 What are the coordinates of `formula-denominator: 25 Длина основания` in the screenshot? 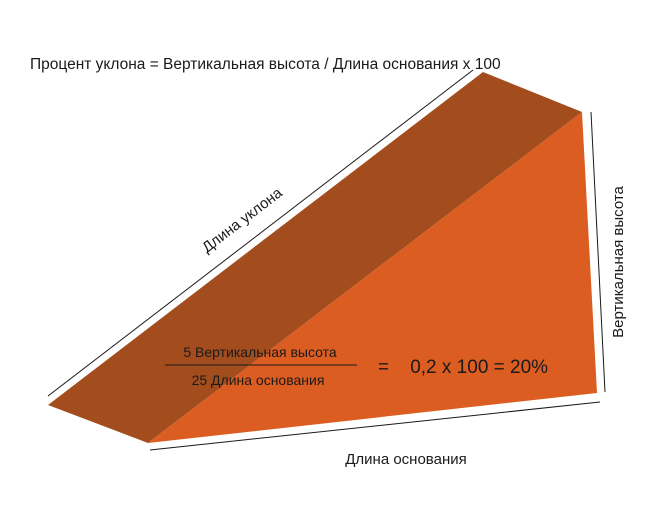 It's located at (258, 380).